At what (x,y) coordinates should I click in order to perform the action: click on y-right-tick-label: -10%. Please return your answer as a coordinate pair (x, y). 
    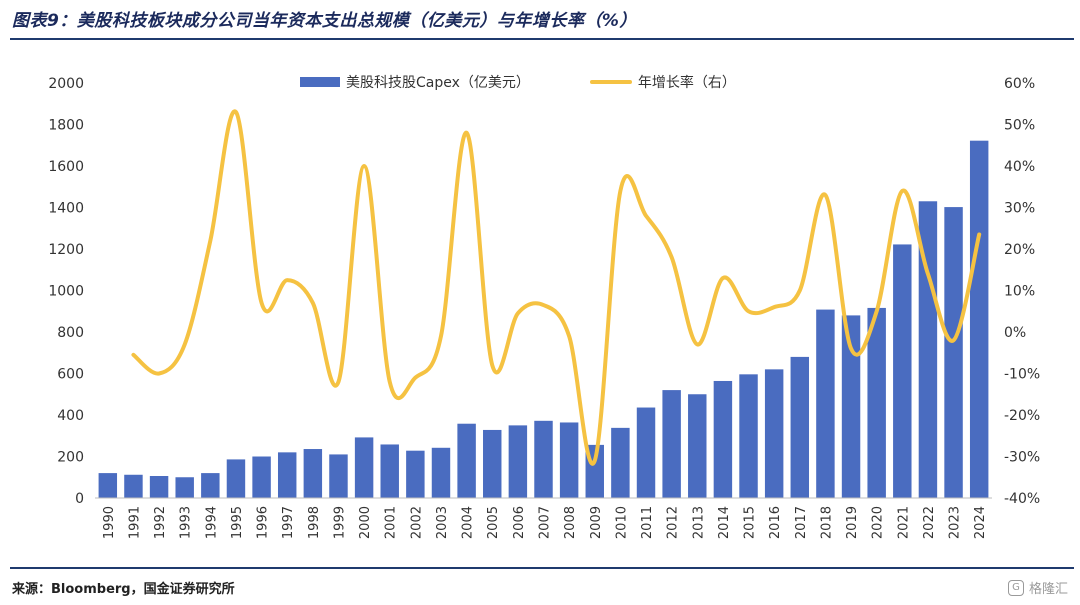
    Looking at the image, I should click on (1022, 375).